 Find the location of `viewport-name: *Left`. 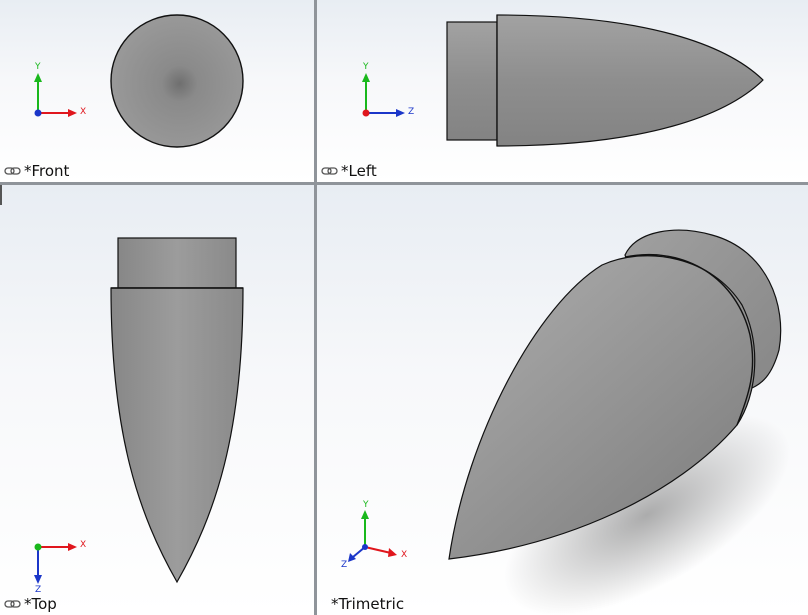

viewport-name: *Left is located at coordinates (359, 171).